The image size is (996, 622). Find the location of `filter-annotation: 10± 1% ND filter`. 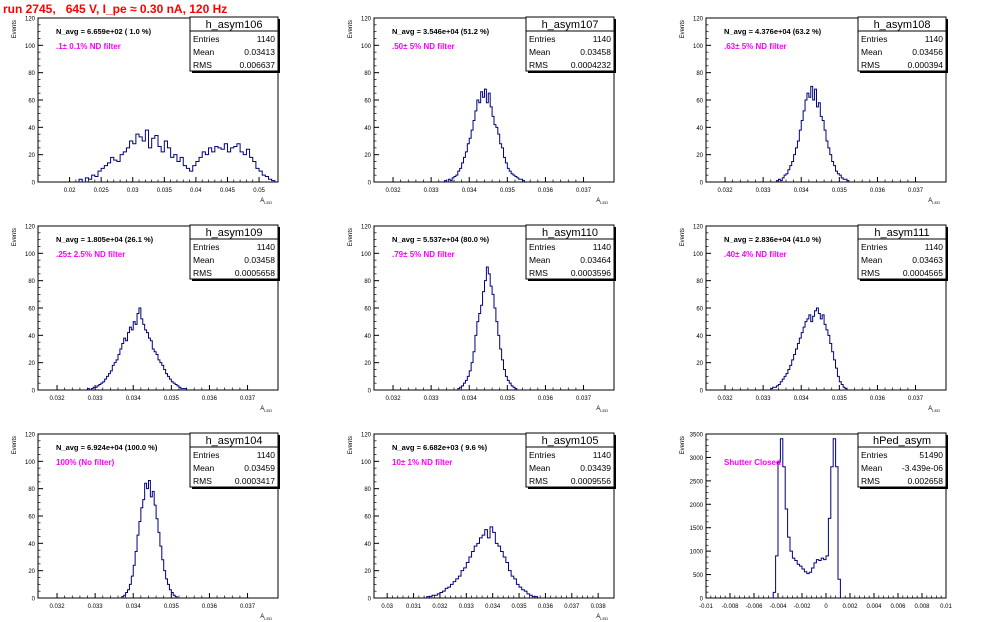

filter-annotation: 10± 1% ND filter is located at coordinates (422, 462).